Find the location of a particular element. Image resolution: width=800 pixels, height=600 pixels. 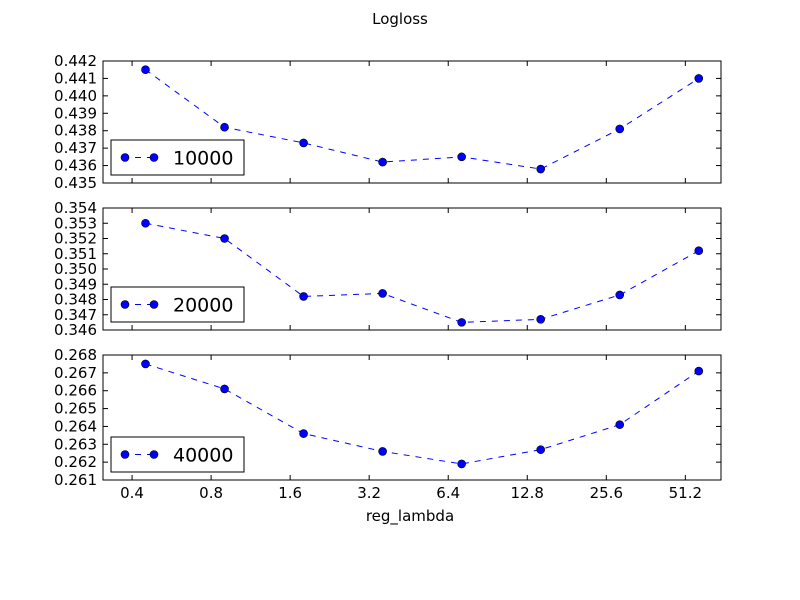

y-tick-label: 0.348 is located at coordinates (75, 300).